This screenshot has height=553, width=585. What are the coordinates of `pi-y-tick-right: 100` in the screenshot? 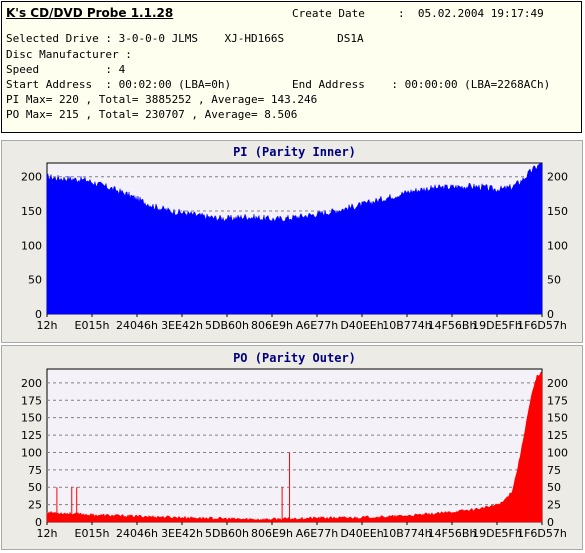 It's located at (557, 245).